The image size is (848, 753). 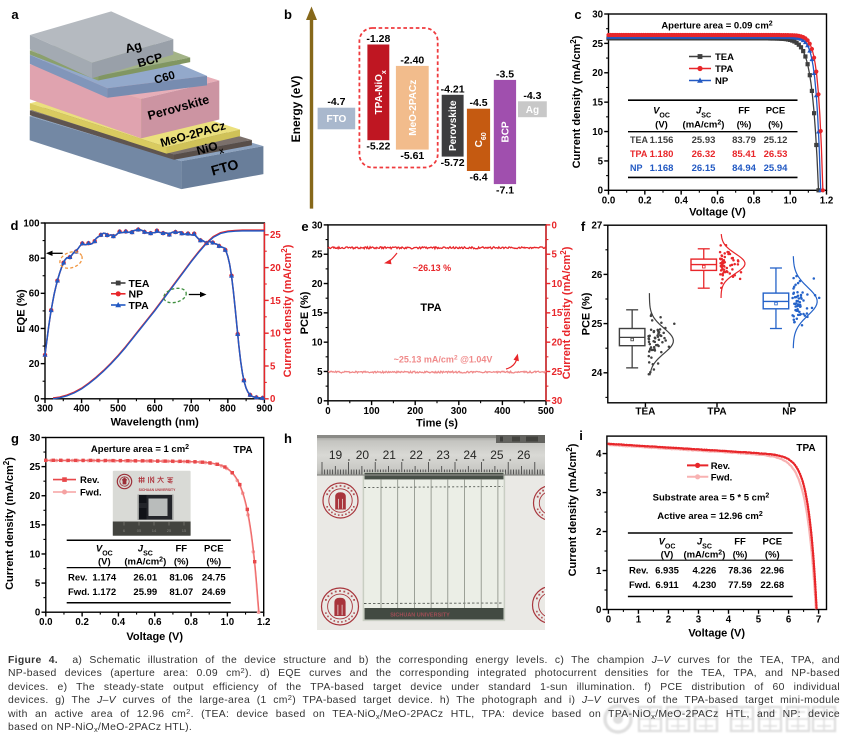 What do you see at coordinates (789, 200) in the screenshot?
I see `svg-text: 1.0` at bounding box center [789, 200].